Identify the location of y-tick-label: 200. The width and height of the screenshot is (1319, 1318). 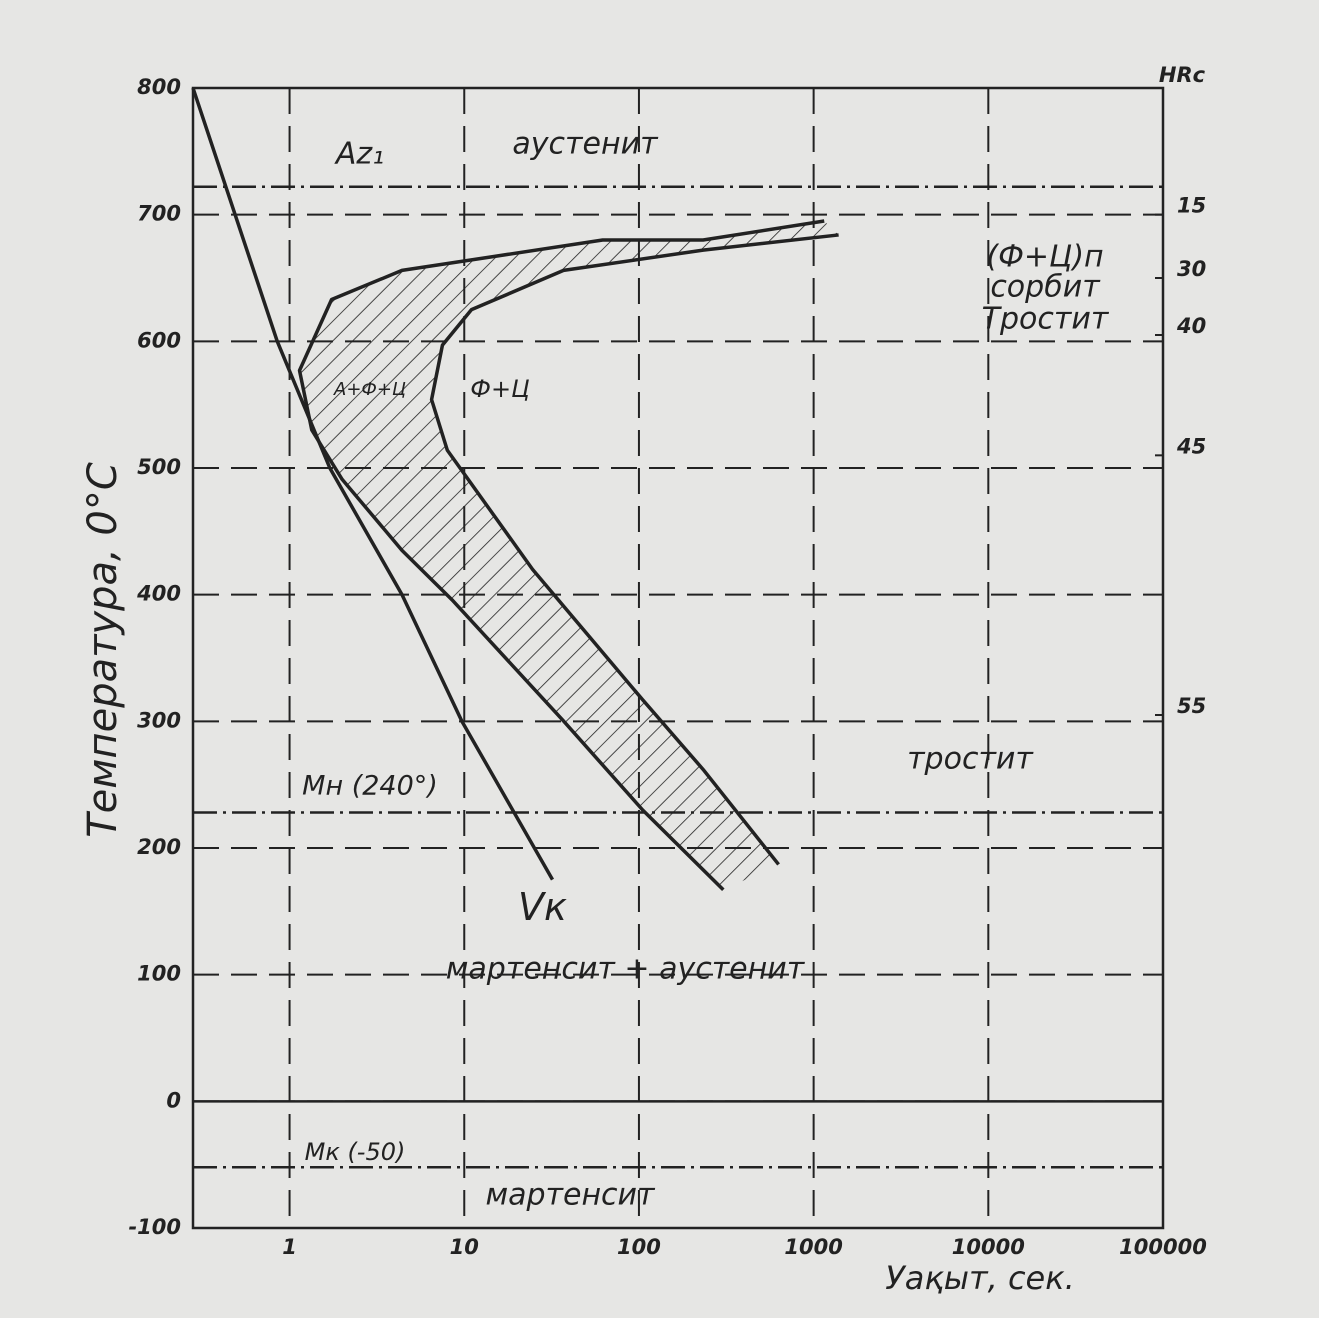
(159, 847).